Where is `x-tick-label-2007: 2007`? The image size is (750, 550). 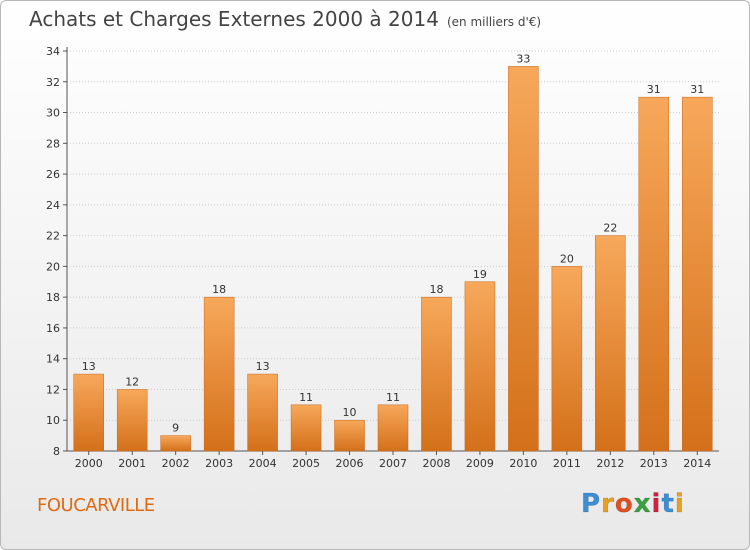 x-tick-label-2007: 2007 is located at coordinates (393, 463).